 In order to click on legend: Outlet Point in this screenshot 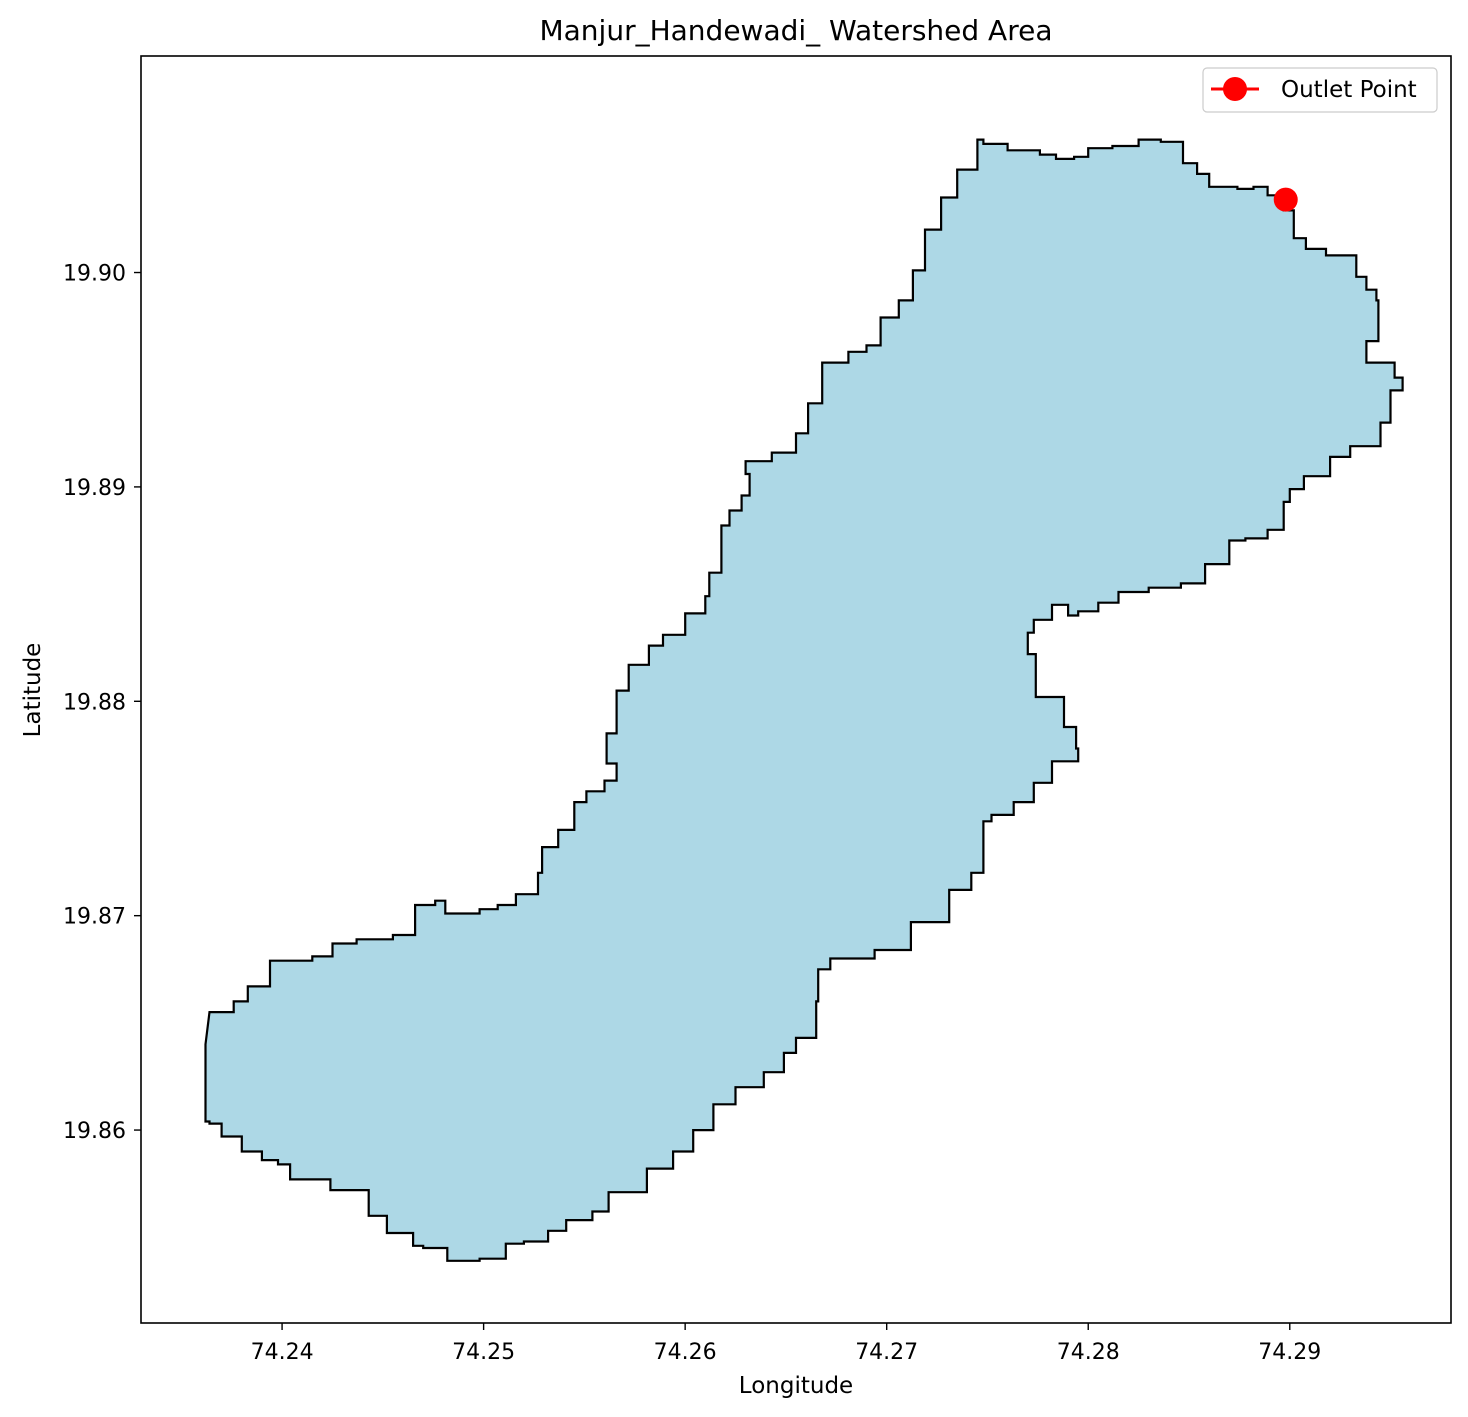, I will do `click(1320, 90)`.